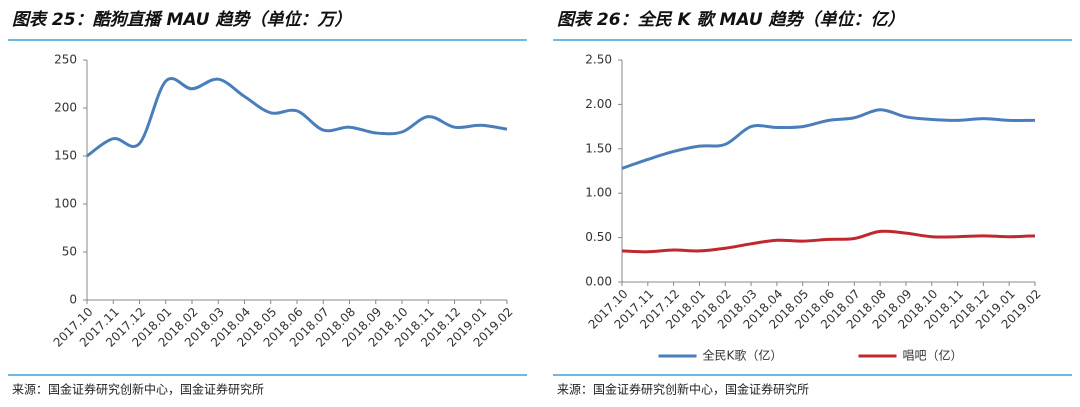 The width and height of the screenshot is (1080, 407). What do you see at coordinates (731, 20) in the screenshot?
I see `chart-title: 图表 26：全民 K 歌 MAU 趋势（单位：亿）` at bounding box center [731, 20].